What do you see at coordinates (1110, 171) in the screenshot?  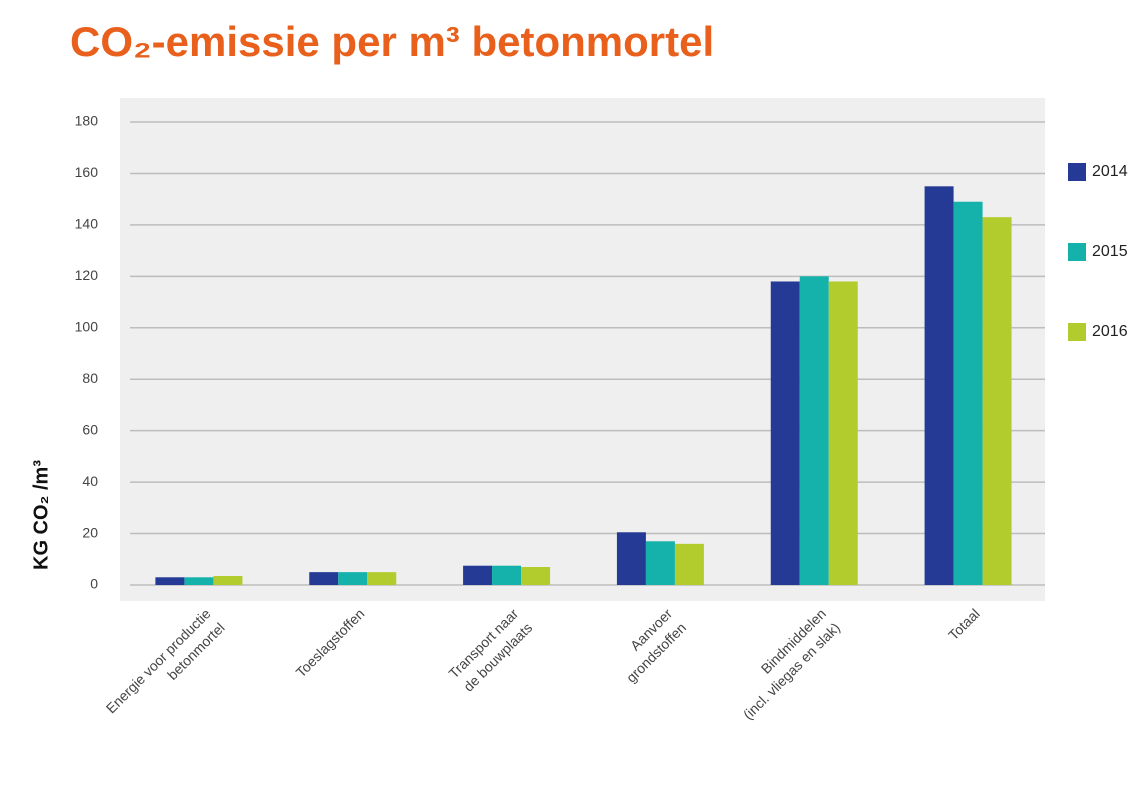 I see `legend-label: 2014` at bounding box center [1110, 171].